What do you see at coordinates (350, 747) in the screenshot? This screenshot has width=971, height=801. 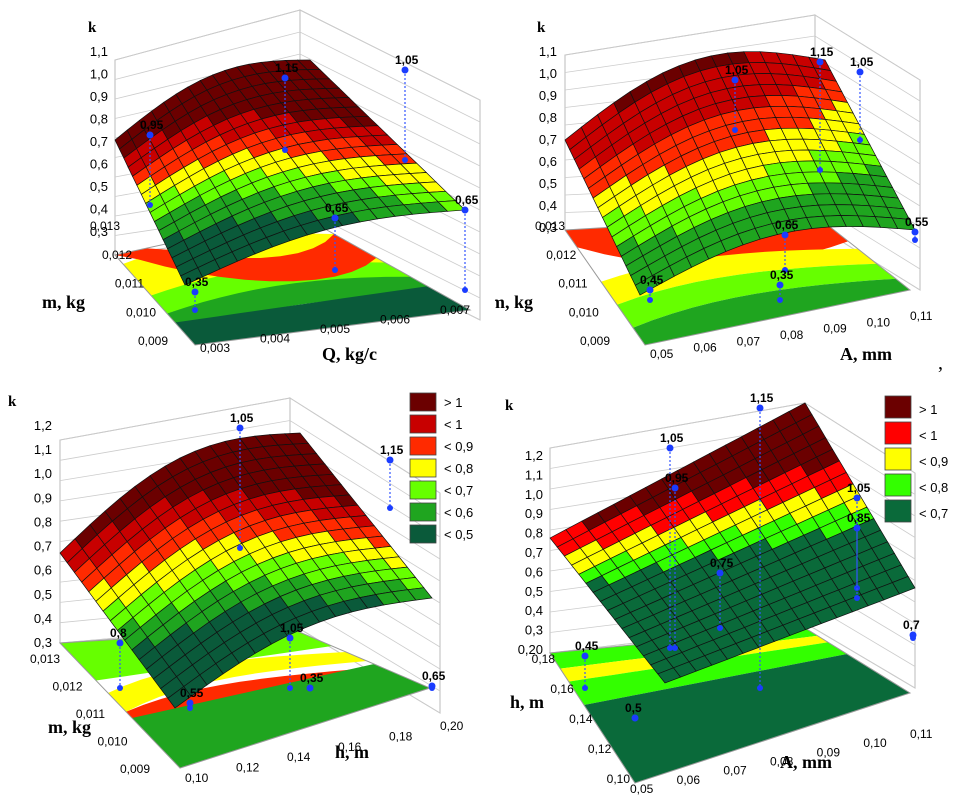 I see `x-tick-label: 0,16` at bounding box center [350, 747].